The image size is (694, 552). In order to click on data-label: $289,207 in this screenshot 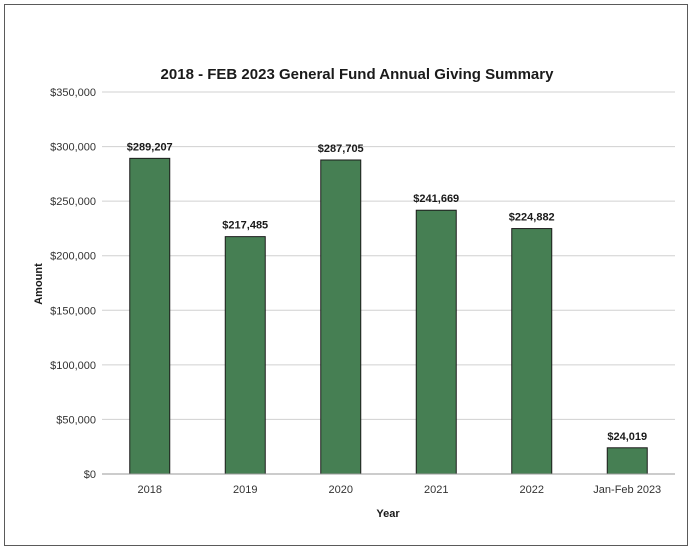, I will do `click(150, 147)`.